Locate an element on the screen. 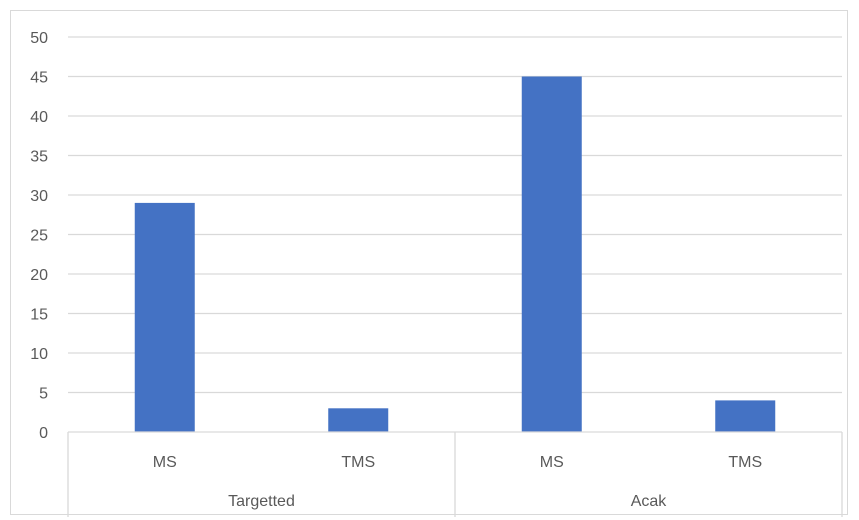 The image size is (859, 520). x-group-label: Targetted is located at coordinates (261, 501).